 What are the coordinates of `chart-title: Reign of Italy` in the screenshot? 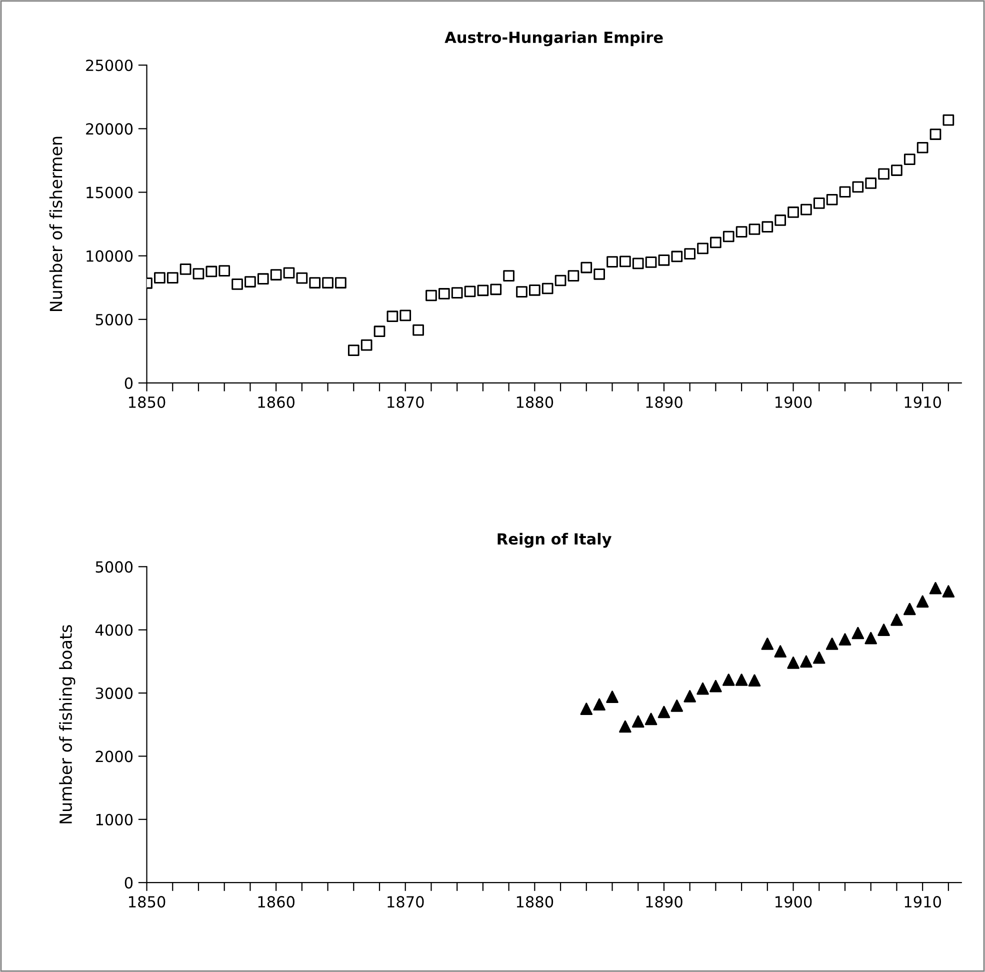 It's located at (555, 540).